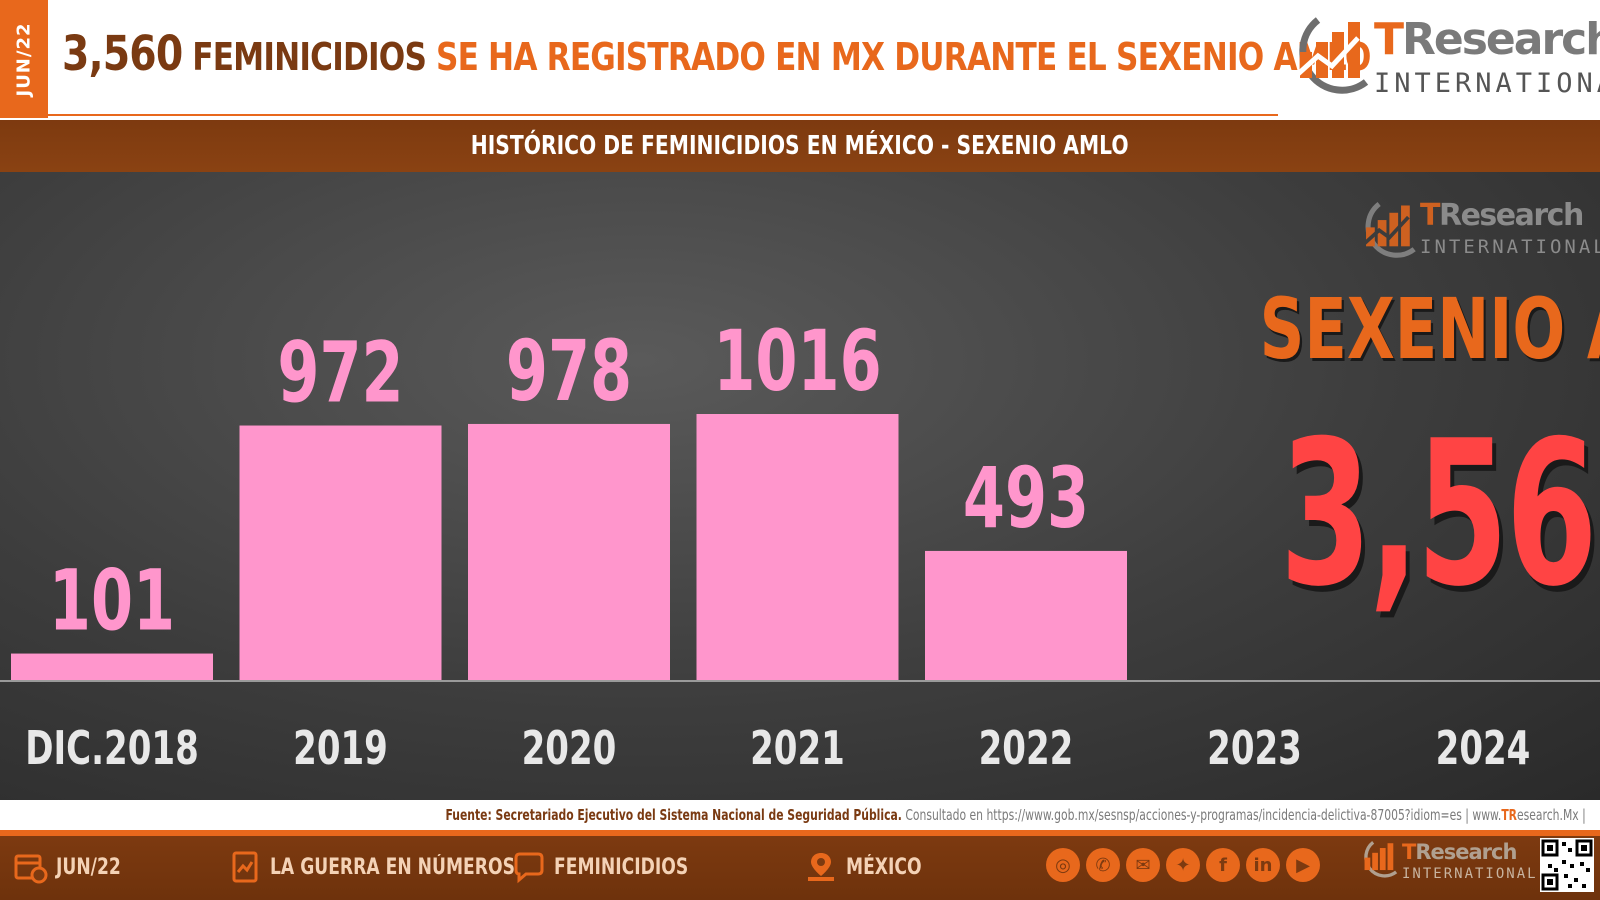 This screenshot has width=1600, height=900. I want to click on report-icon, so click(245, 867).